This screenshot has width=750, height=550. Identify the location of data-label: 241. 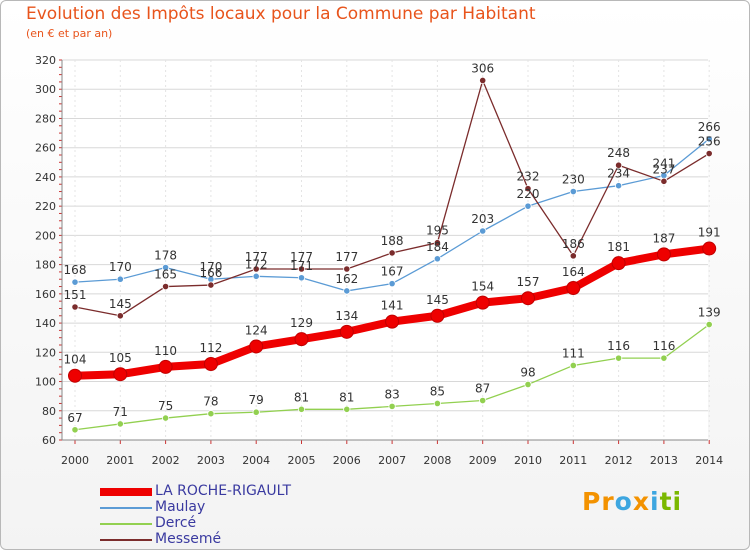
(663, 163).